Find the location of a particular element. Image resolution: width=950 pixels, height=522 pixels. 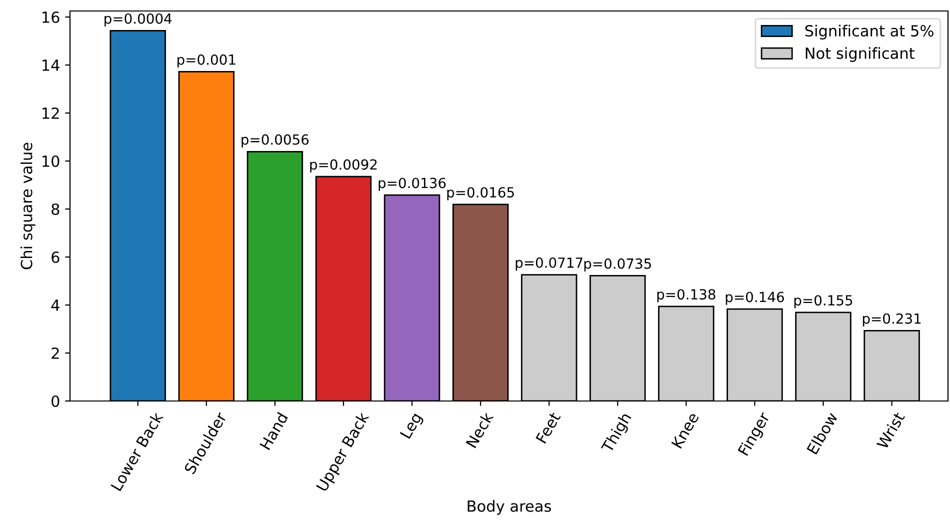

annotation: p=0.0735 is located at coordinates (617, 265).